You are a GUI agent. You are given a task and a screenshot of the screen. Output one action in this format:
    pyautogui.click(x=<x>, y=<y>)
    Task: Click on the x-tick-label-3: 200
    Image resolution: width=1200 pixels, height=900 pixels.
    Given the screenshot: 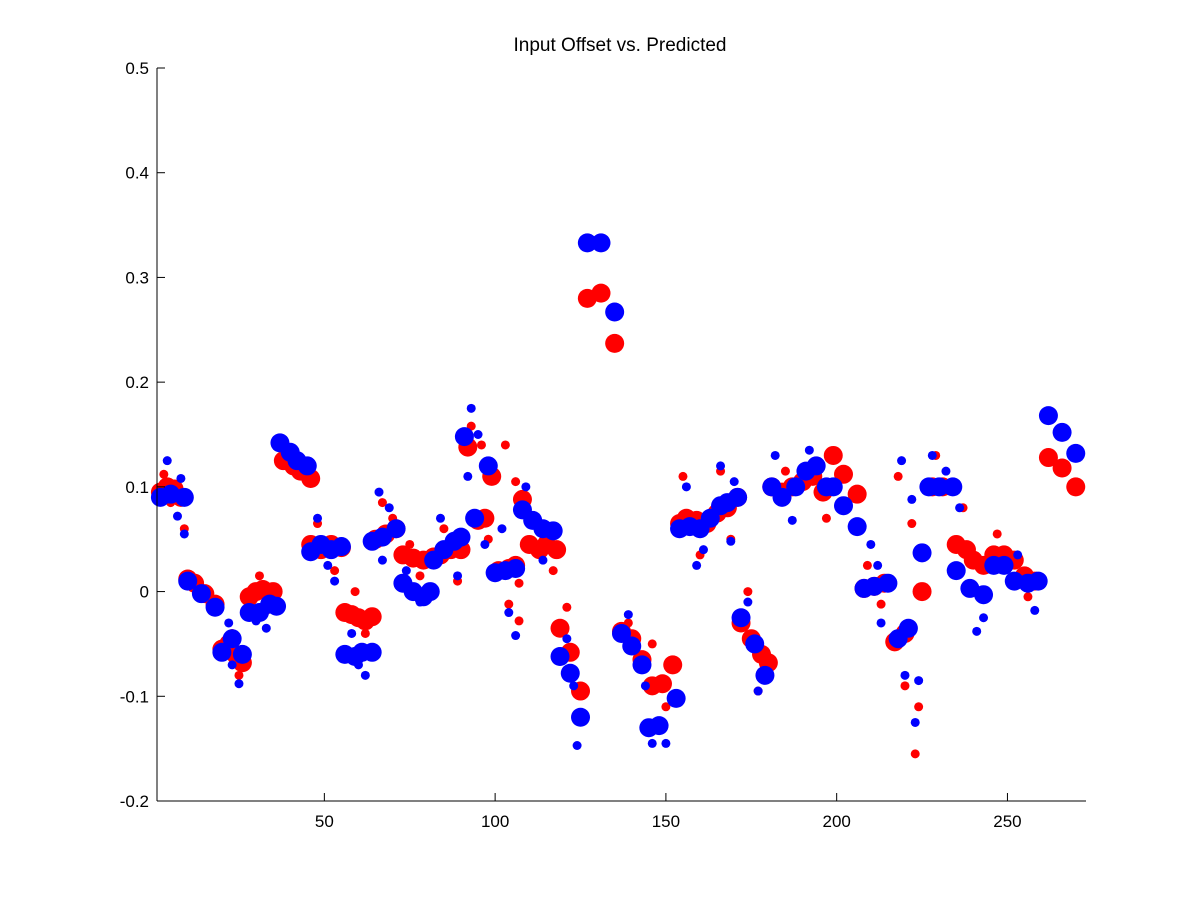 What is the action you would take?
    pyautogui.click(x=836, y=821)
    